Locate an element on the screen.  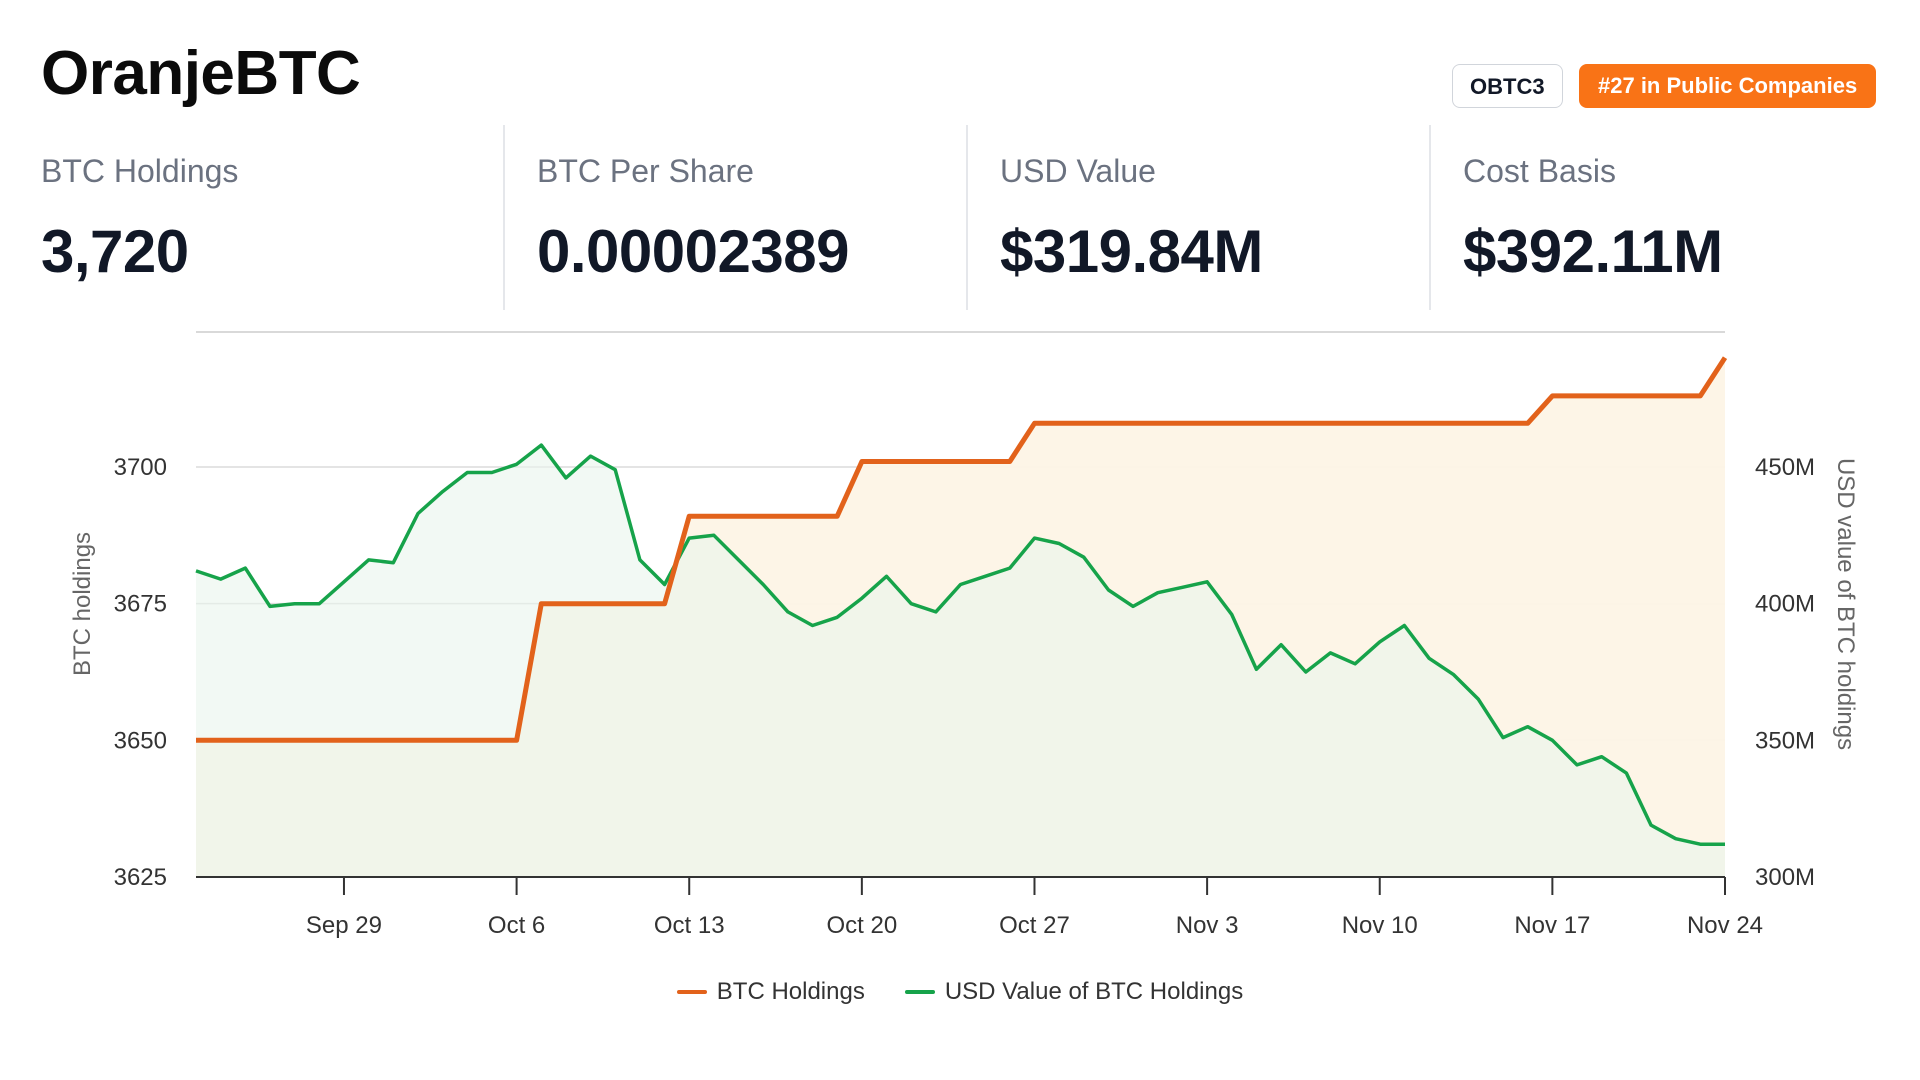
stat-label: Cost Basis is located at coordinates (1539, 171).